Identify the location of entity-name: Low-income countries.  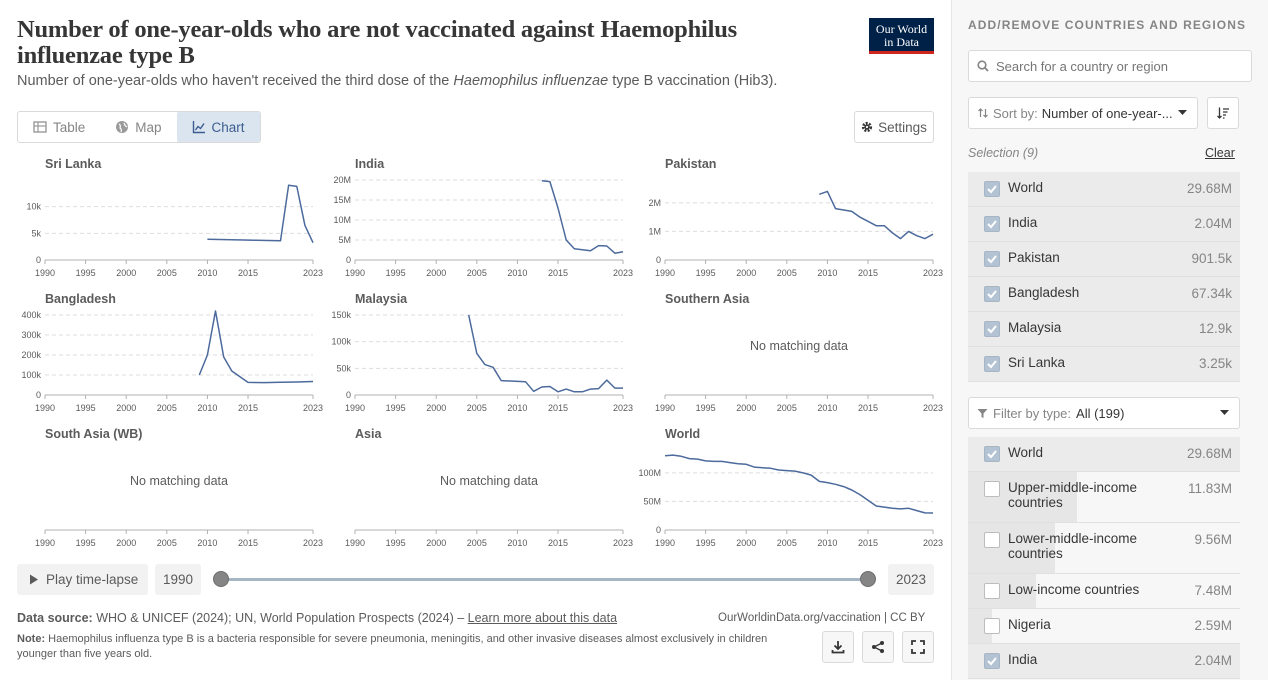
(1074, 589).